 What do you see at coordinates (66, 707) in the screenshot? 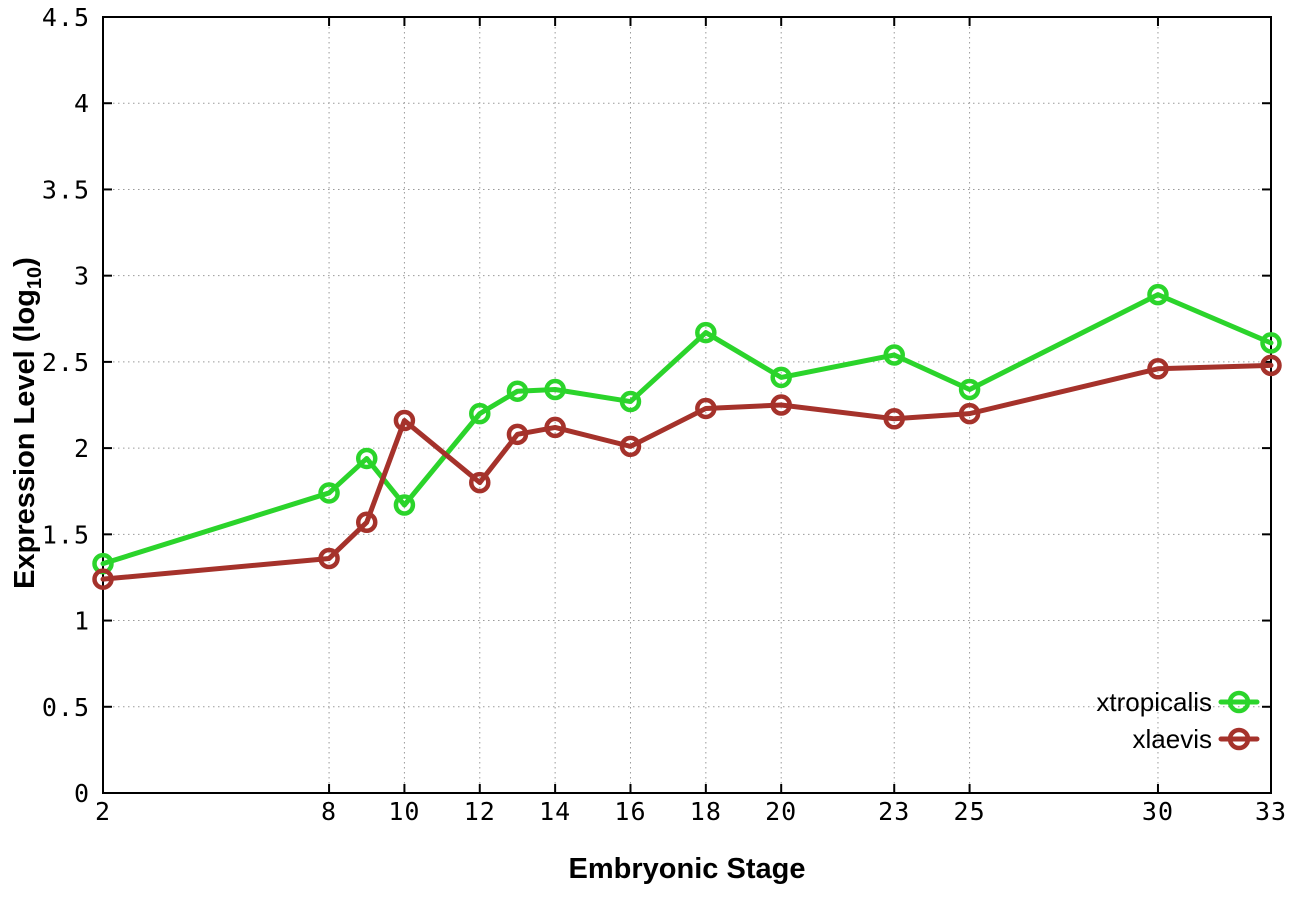
I see `y-tick-label: 0.5` at bounding box center [66, 707].